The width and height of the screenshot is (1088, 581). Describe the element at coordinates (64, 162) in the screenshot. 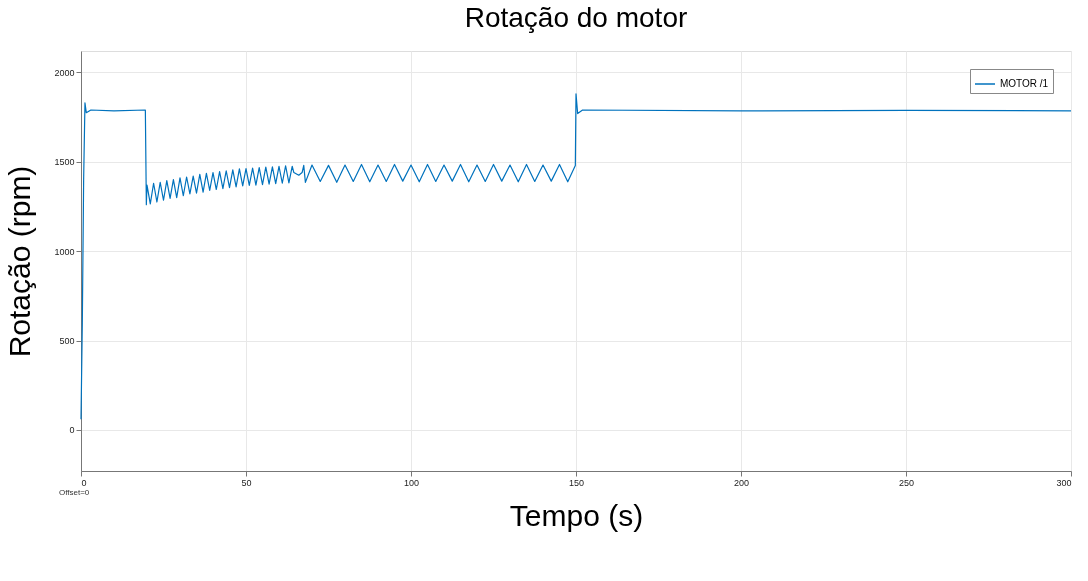

I see `y-tick-label: 1500` at that location.